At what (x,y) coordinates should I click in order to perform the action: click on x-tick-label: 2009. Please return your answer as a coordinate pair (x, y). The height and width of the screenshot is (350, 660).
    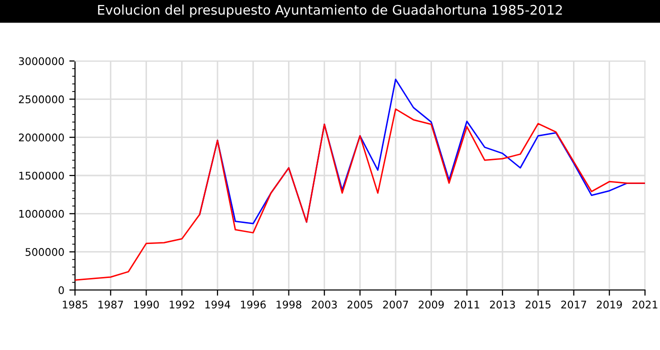
    Looking at the image, I should click on (431, 304).